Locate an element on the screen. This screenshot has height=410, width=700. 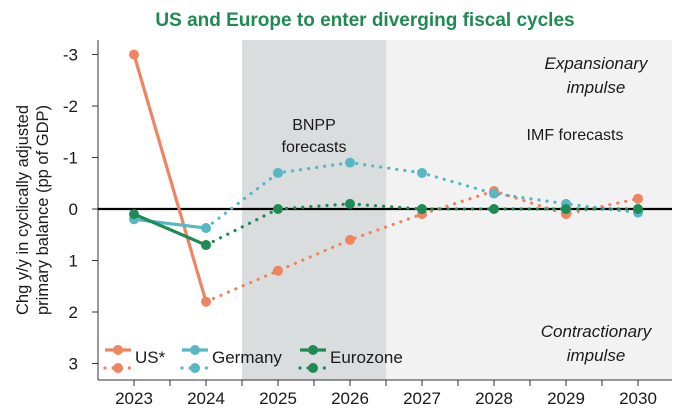
y-tick-label: -1 is located at coordinates (70, 158).